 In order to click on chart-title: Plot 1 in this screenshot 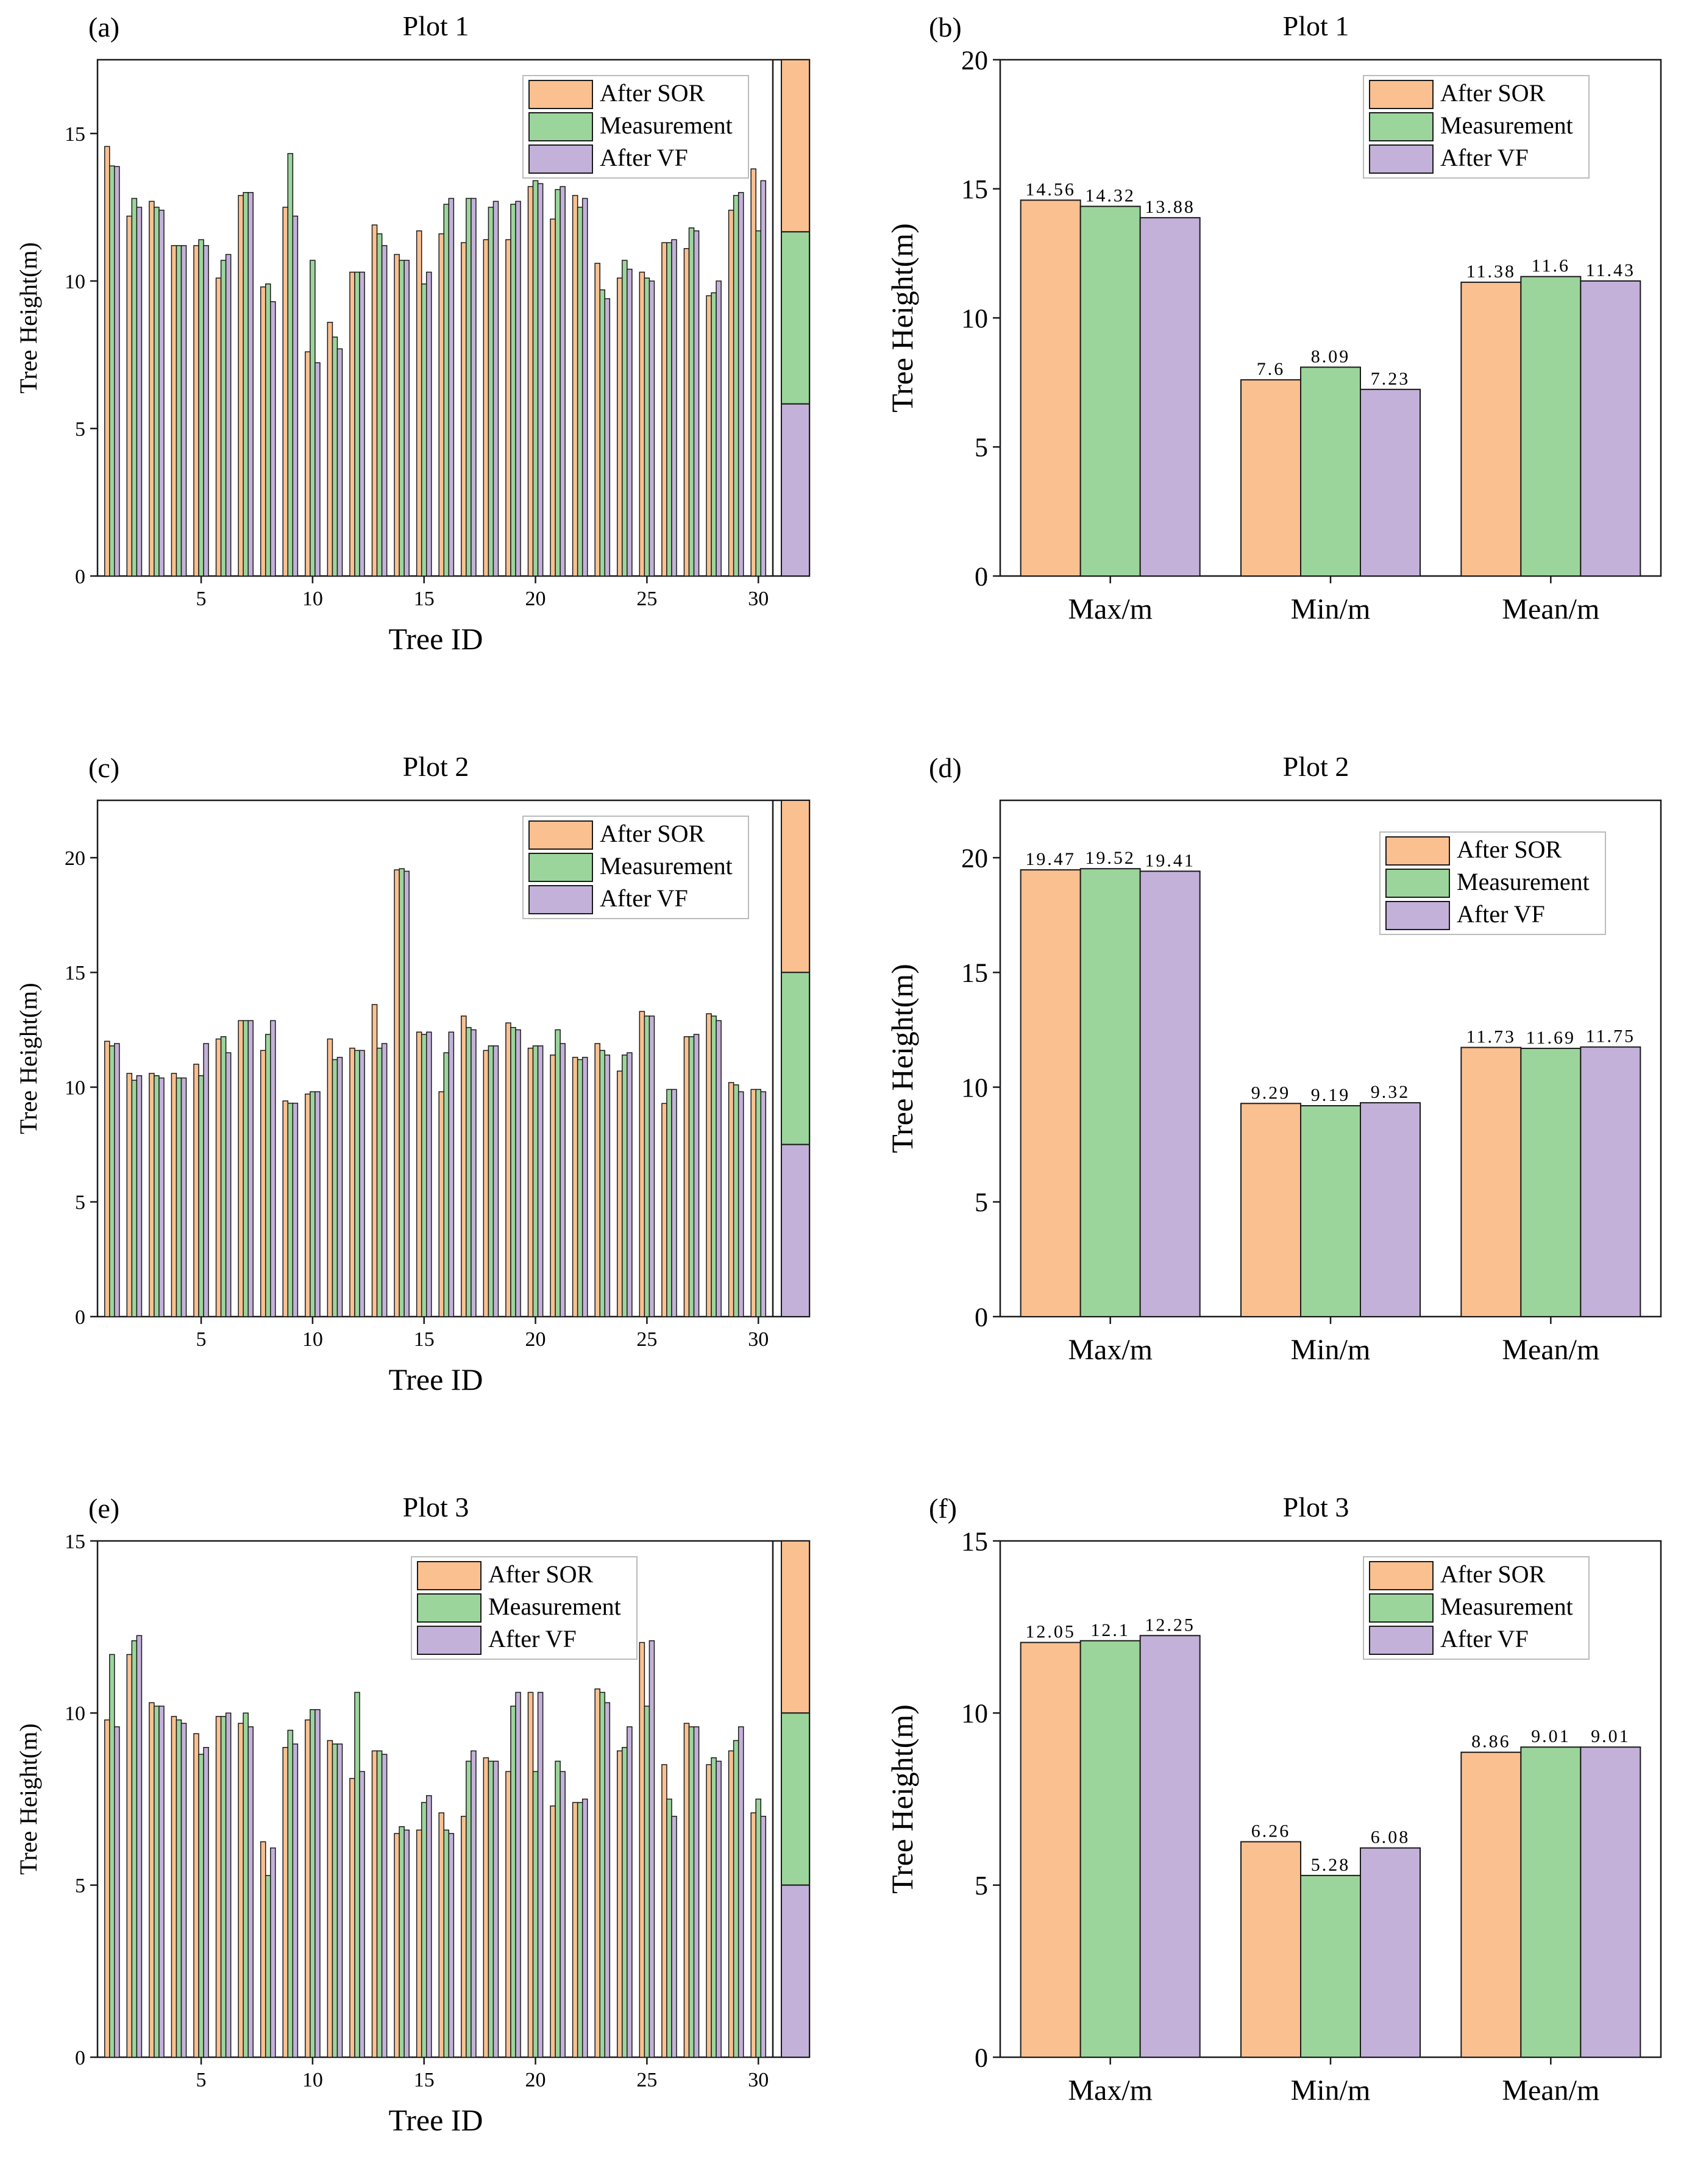, I will do `click(1316, 25)`.